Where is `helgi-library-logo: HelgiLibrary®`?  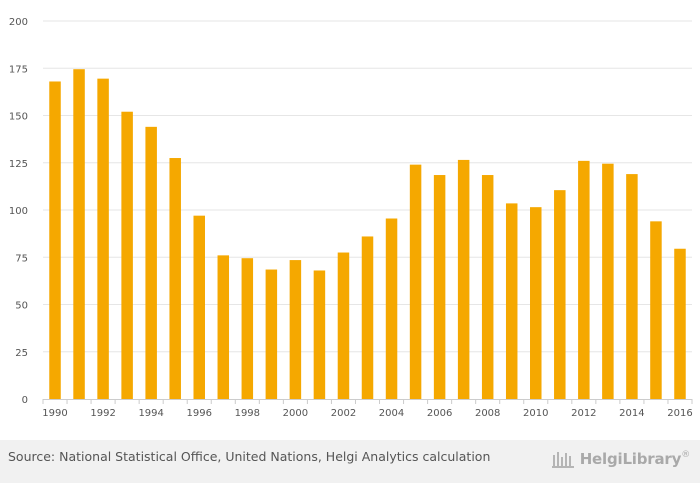
helgi-library-logo: HelgiLibrary® is located at coordinates (620, 459).